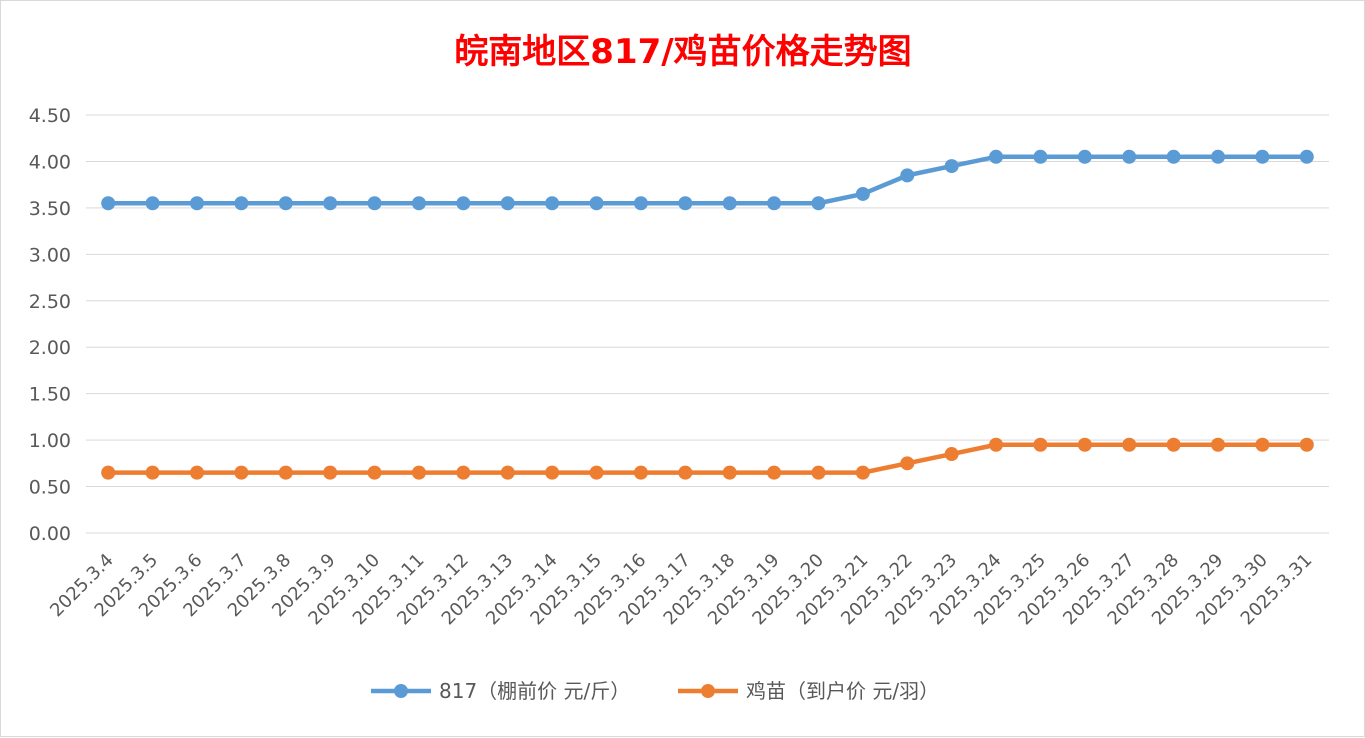 The width and height of the screenshot is (1365, 738). Describe the element at coordinates (50, 209) in the screenshot. I see `y-tick-label: 3.50` at that location.